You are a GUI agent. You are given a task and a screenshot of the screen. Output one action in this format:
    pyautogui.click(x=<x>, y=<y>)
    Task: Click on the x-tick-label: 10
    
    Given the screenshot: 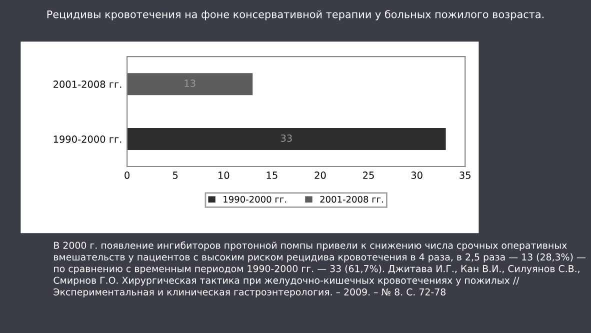 What is the action you would take?
    pyautogui.click(x=224, y=175)
    